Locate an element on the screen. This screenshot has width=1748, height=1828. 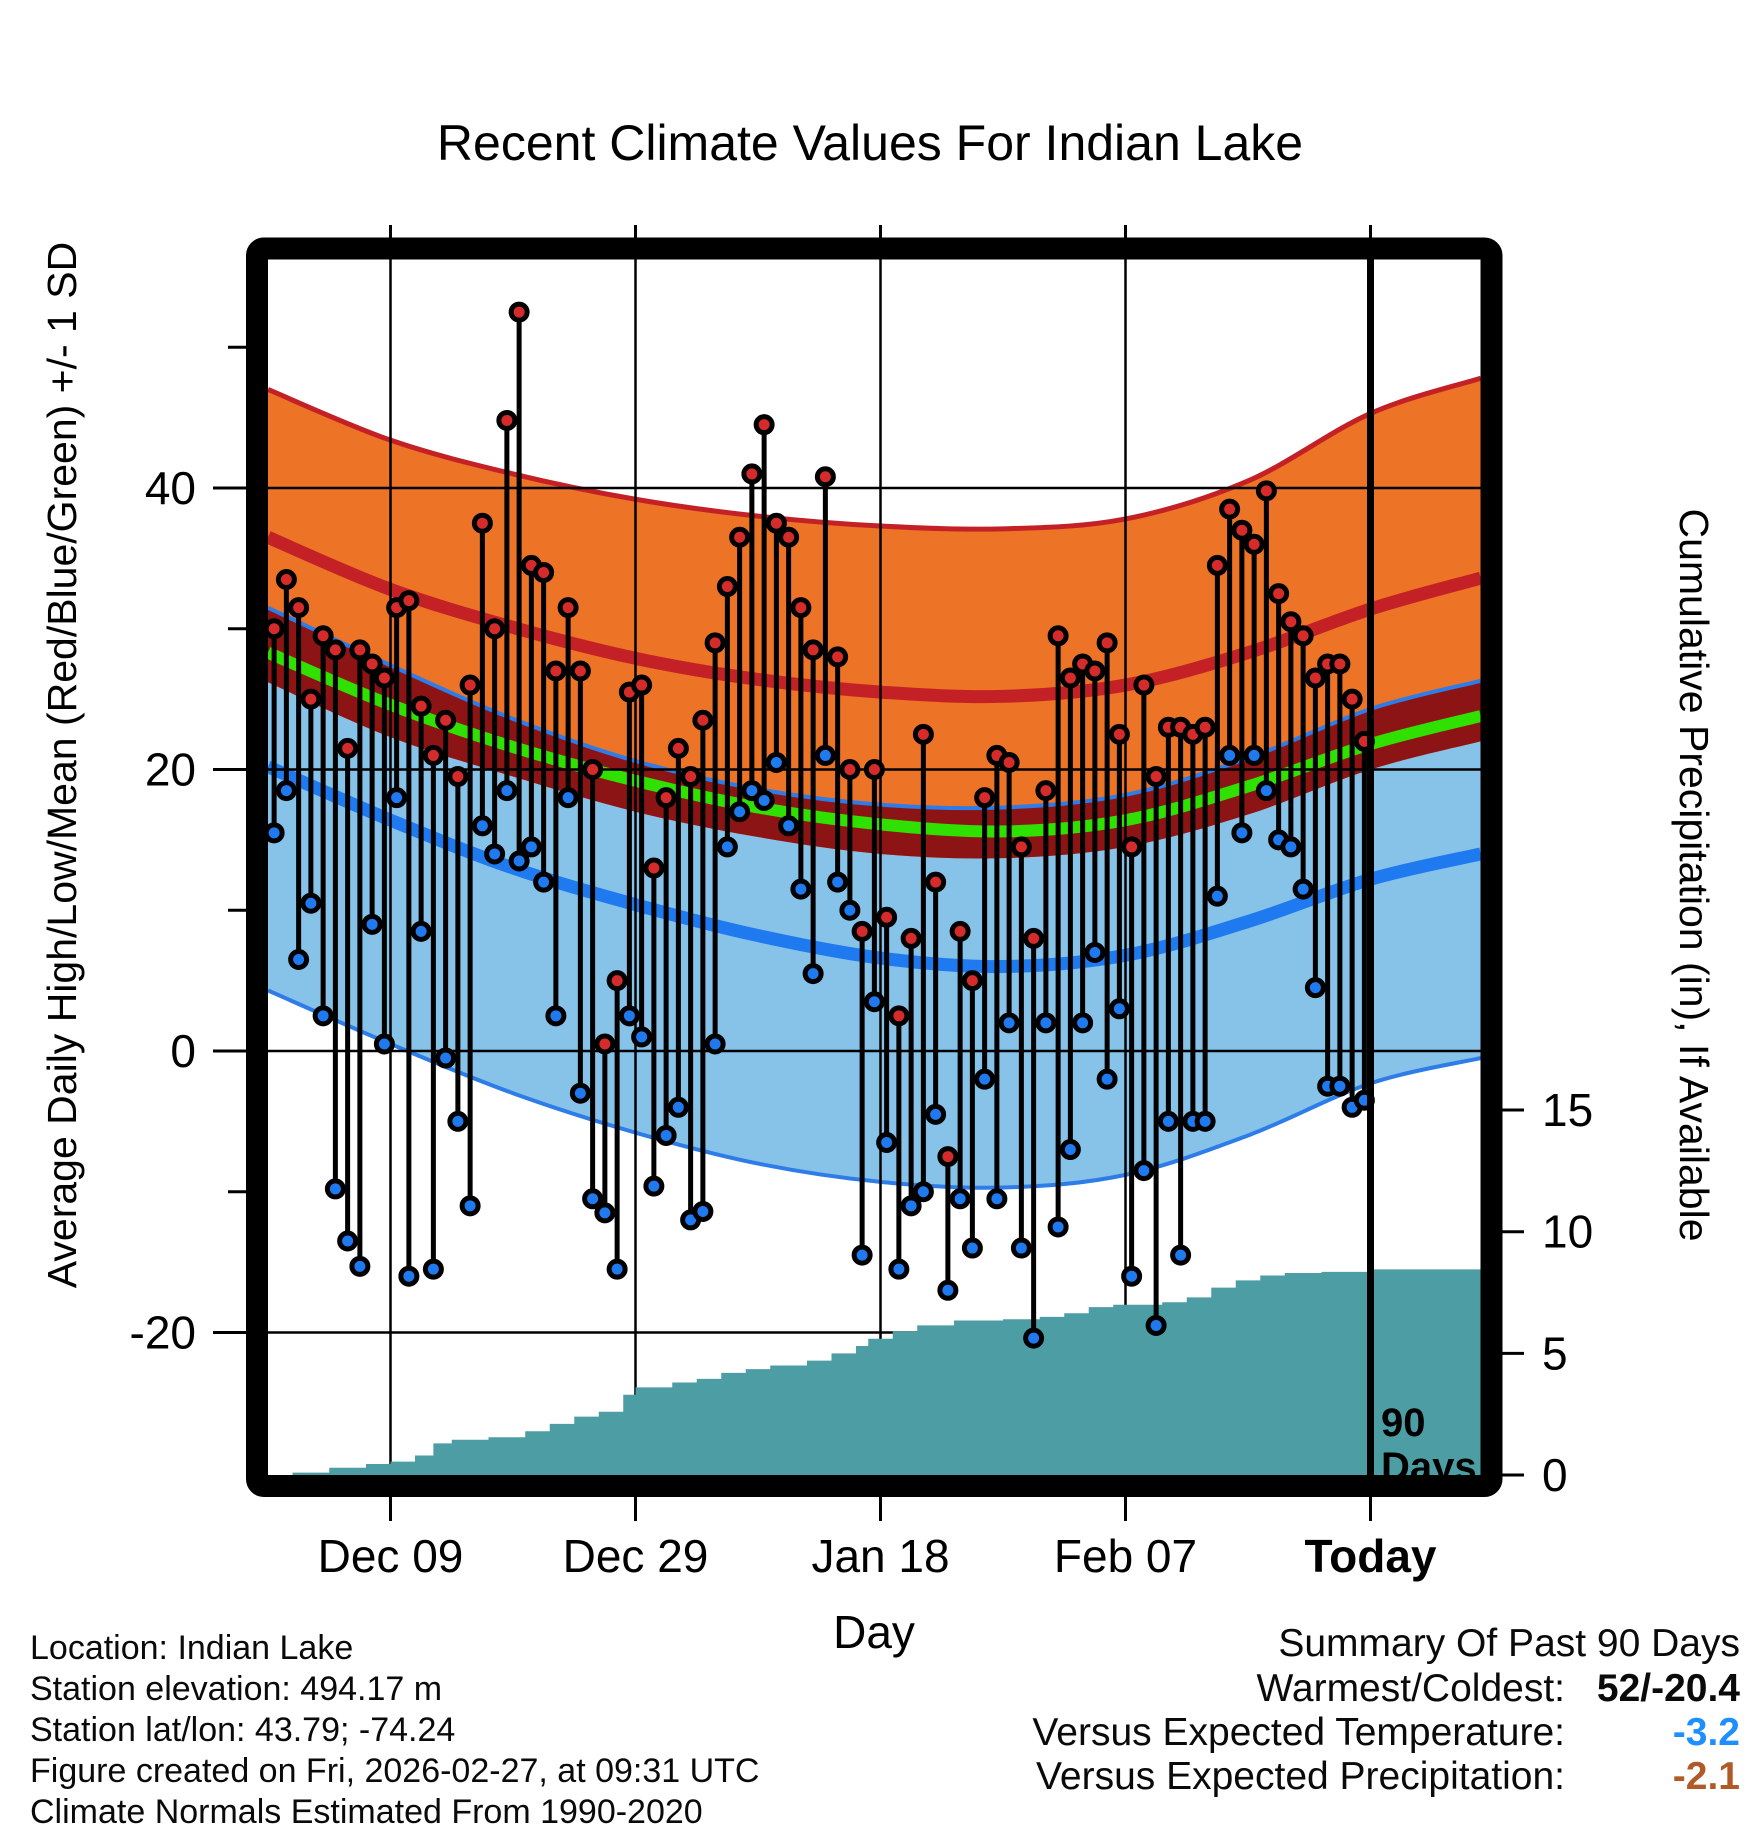
right-tick-label: 15 is located at coordinates (1567, 1110).